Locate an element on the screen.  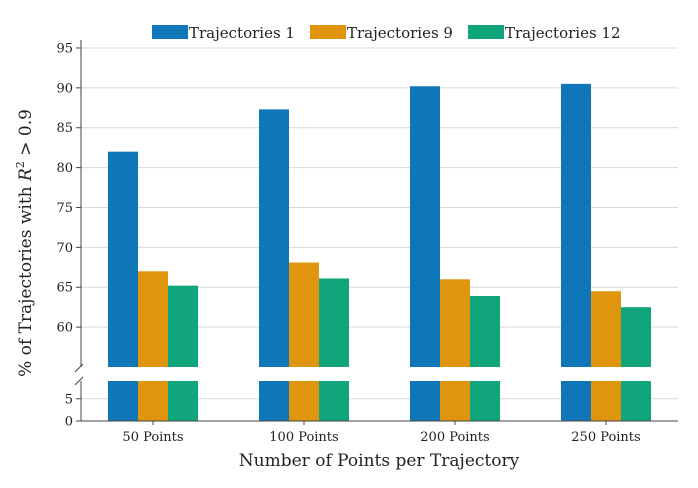
y-axis-title-prefix: % of Trajectories with is located at coordinates (26, 279).